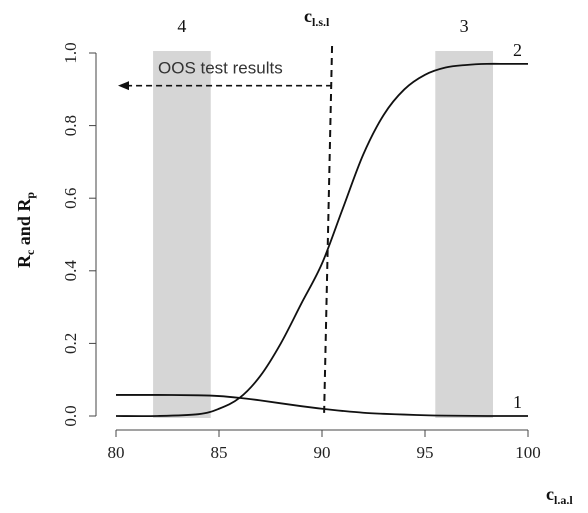 The image size is (588, 513). I want to click on y-tick-label-0.2: 0.2, so click(70, 343).